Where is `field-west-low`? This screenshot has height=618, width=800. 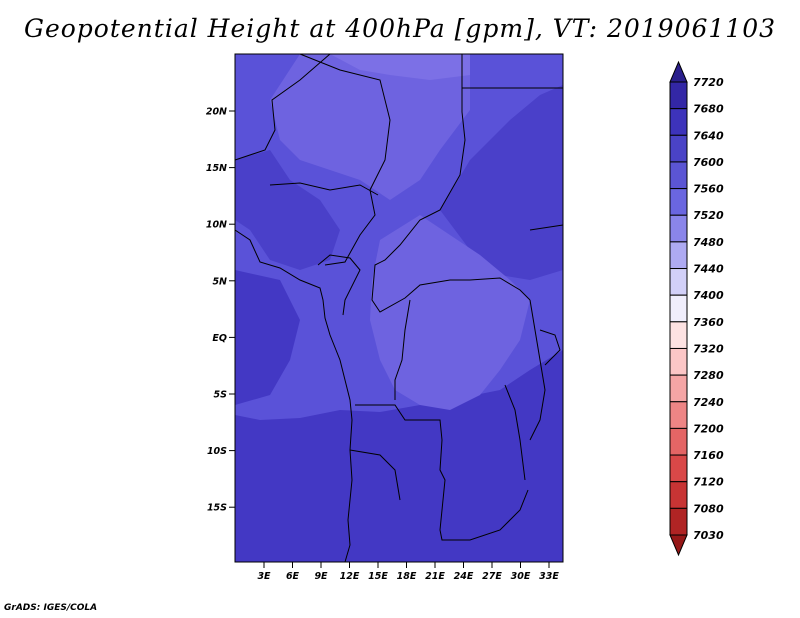 field-west-low is located at coordinates (287, 210).